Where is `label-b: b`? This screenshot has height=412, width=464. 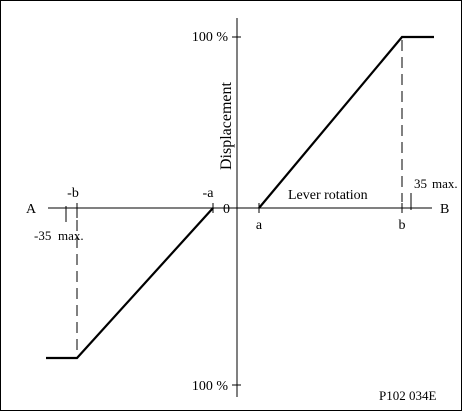
label-b: b is located at coordinates (402, 225).